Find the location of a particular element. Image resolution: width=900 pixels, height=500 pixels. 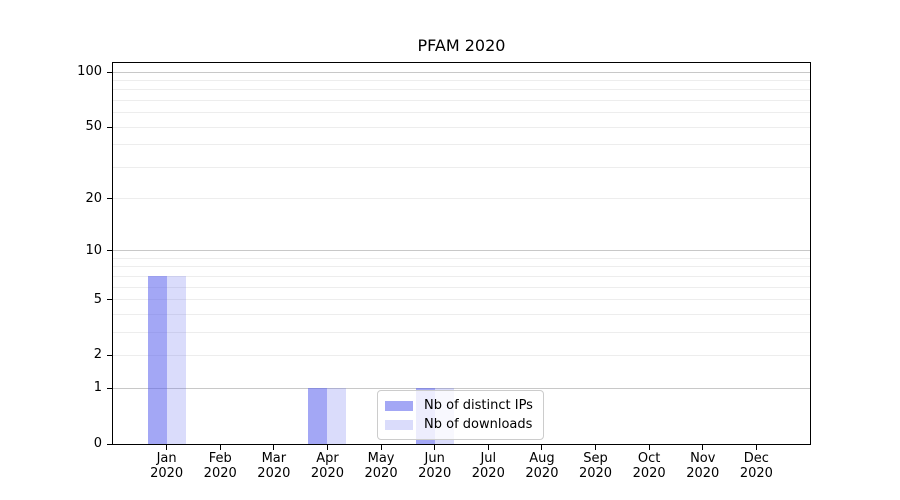

x-tick-mark-dec is located at coordinates (756, 447).